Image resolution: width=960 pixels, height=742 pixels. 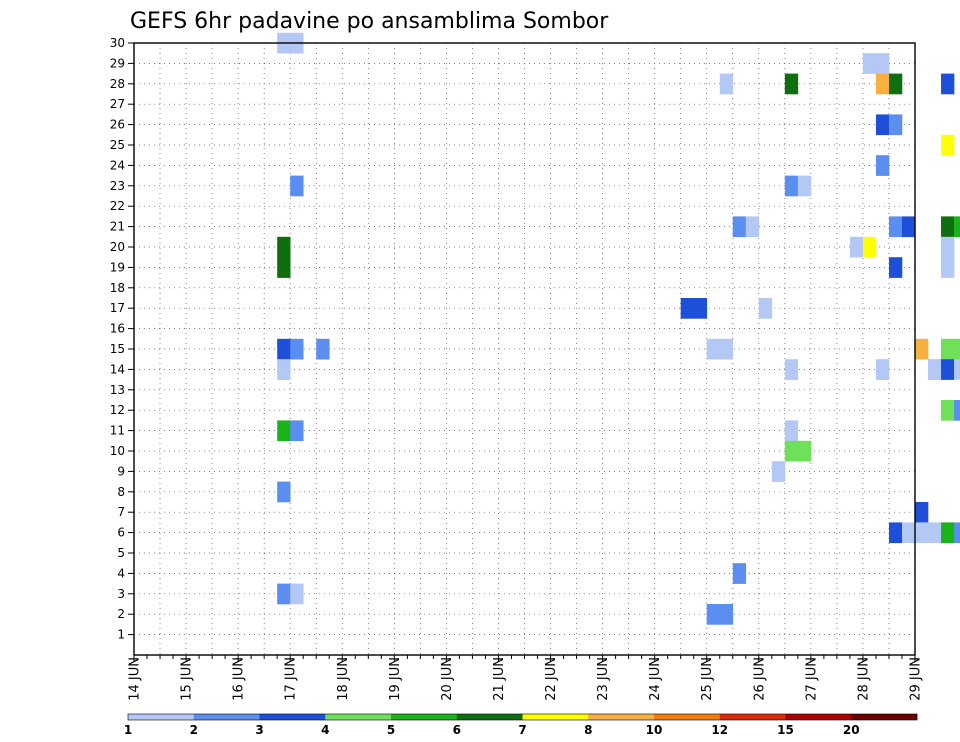 I want to click on x-tick-label: 29 JUN, so click(x=916, y=679).